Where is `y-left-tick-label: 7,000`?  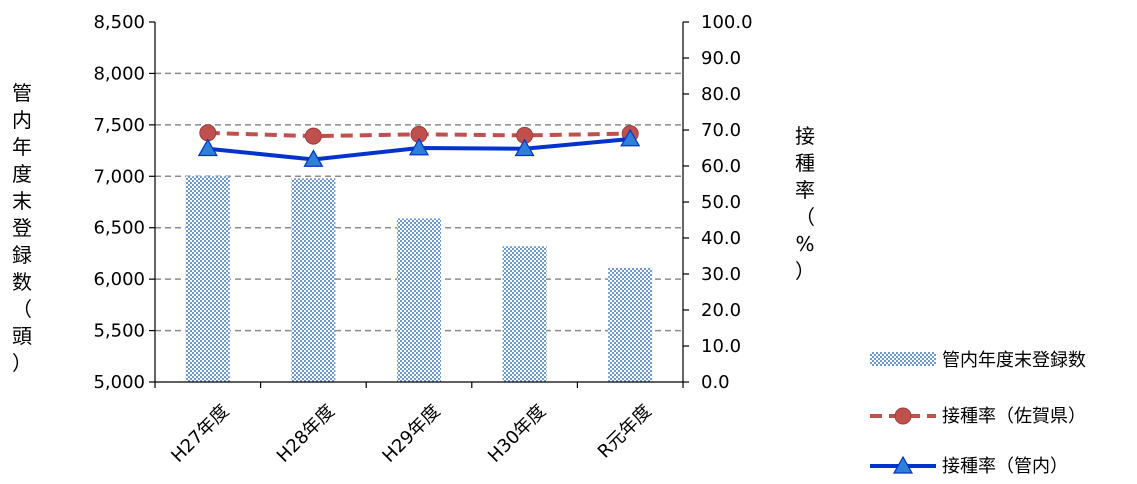 y-left-tick-label: 7,000 is located at coordinates (119, 176).